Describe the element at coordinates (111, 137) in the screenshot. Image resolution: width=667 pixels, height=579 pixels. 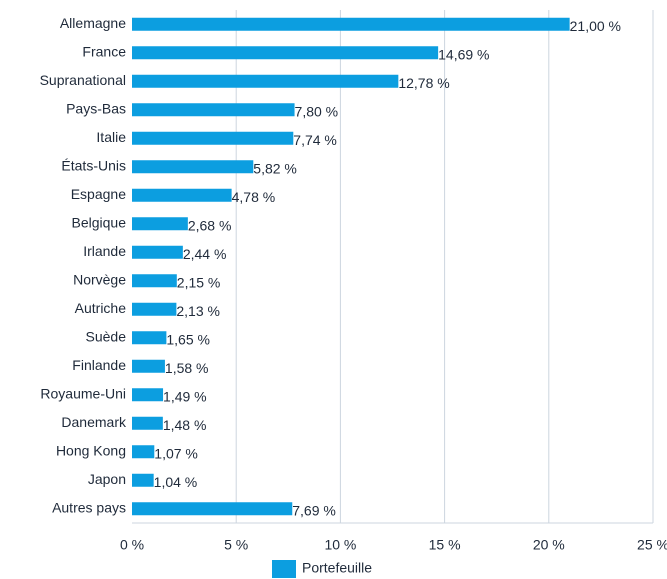
I see `y-tick-label: Italie` at that location.